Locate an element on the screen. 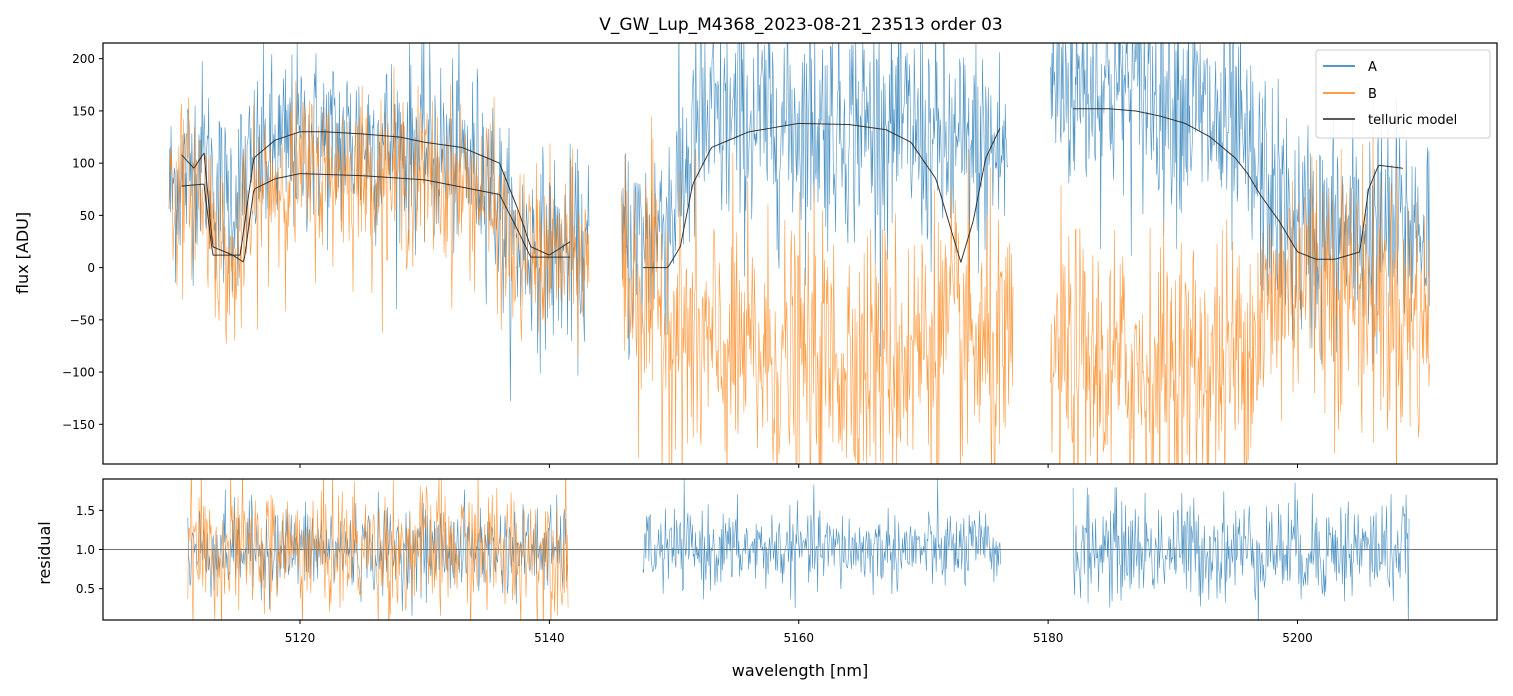 The width and height of the screenshot is (1513, 696). residual-xtick-label: 5180 is located at coordinates (1048, 638).